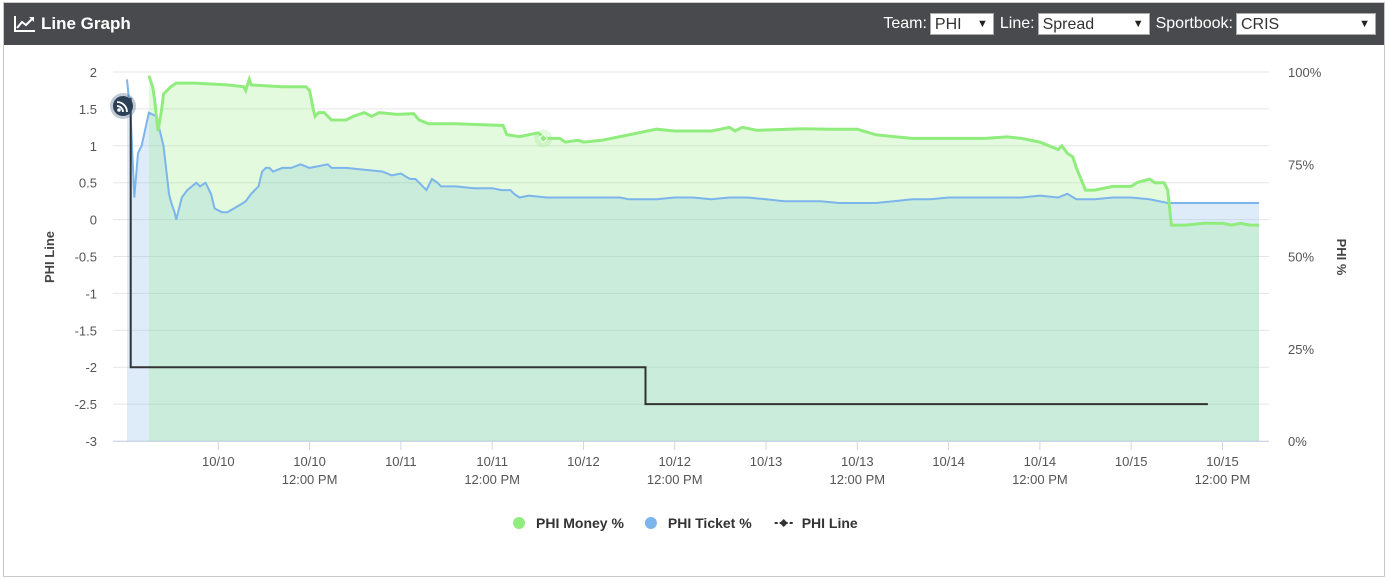  What do you see at coordinates (93, 72) in the screenshot?
I see `left-axis-tick-label: 2` at bounding box center [93, 72].